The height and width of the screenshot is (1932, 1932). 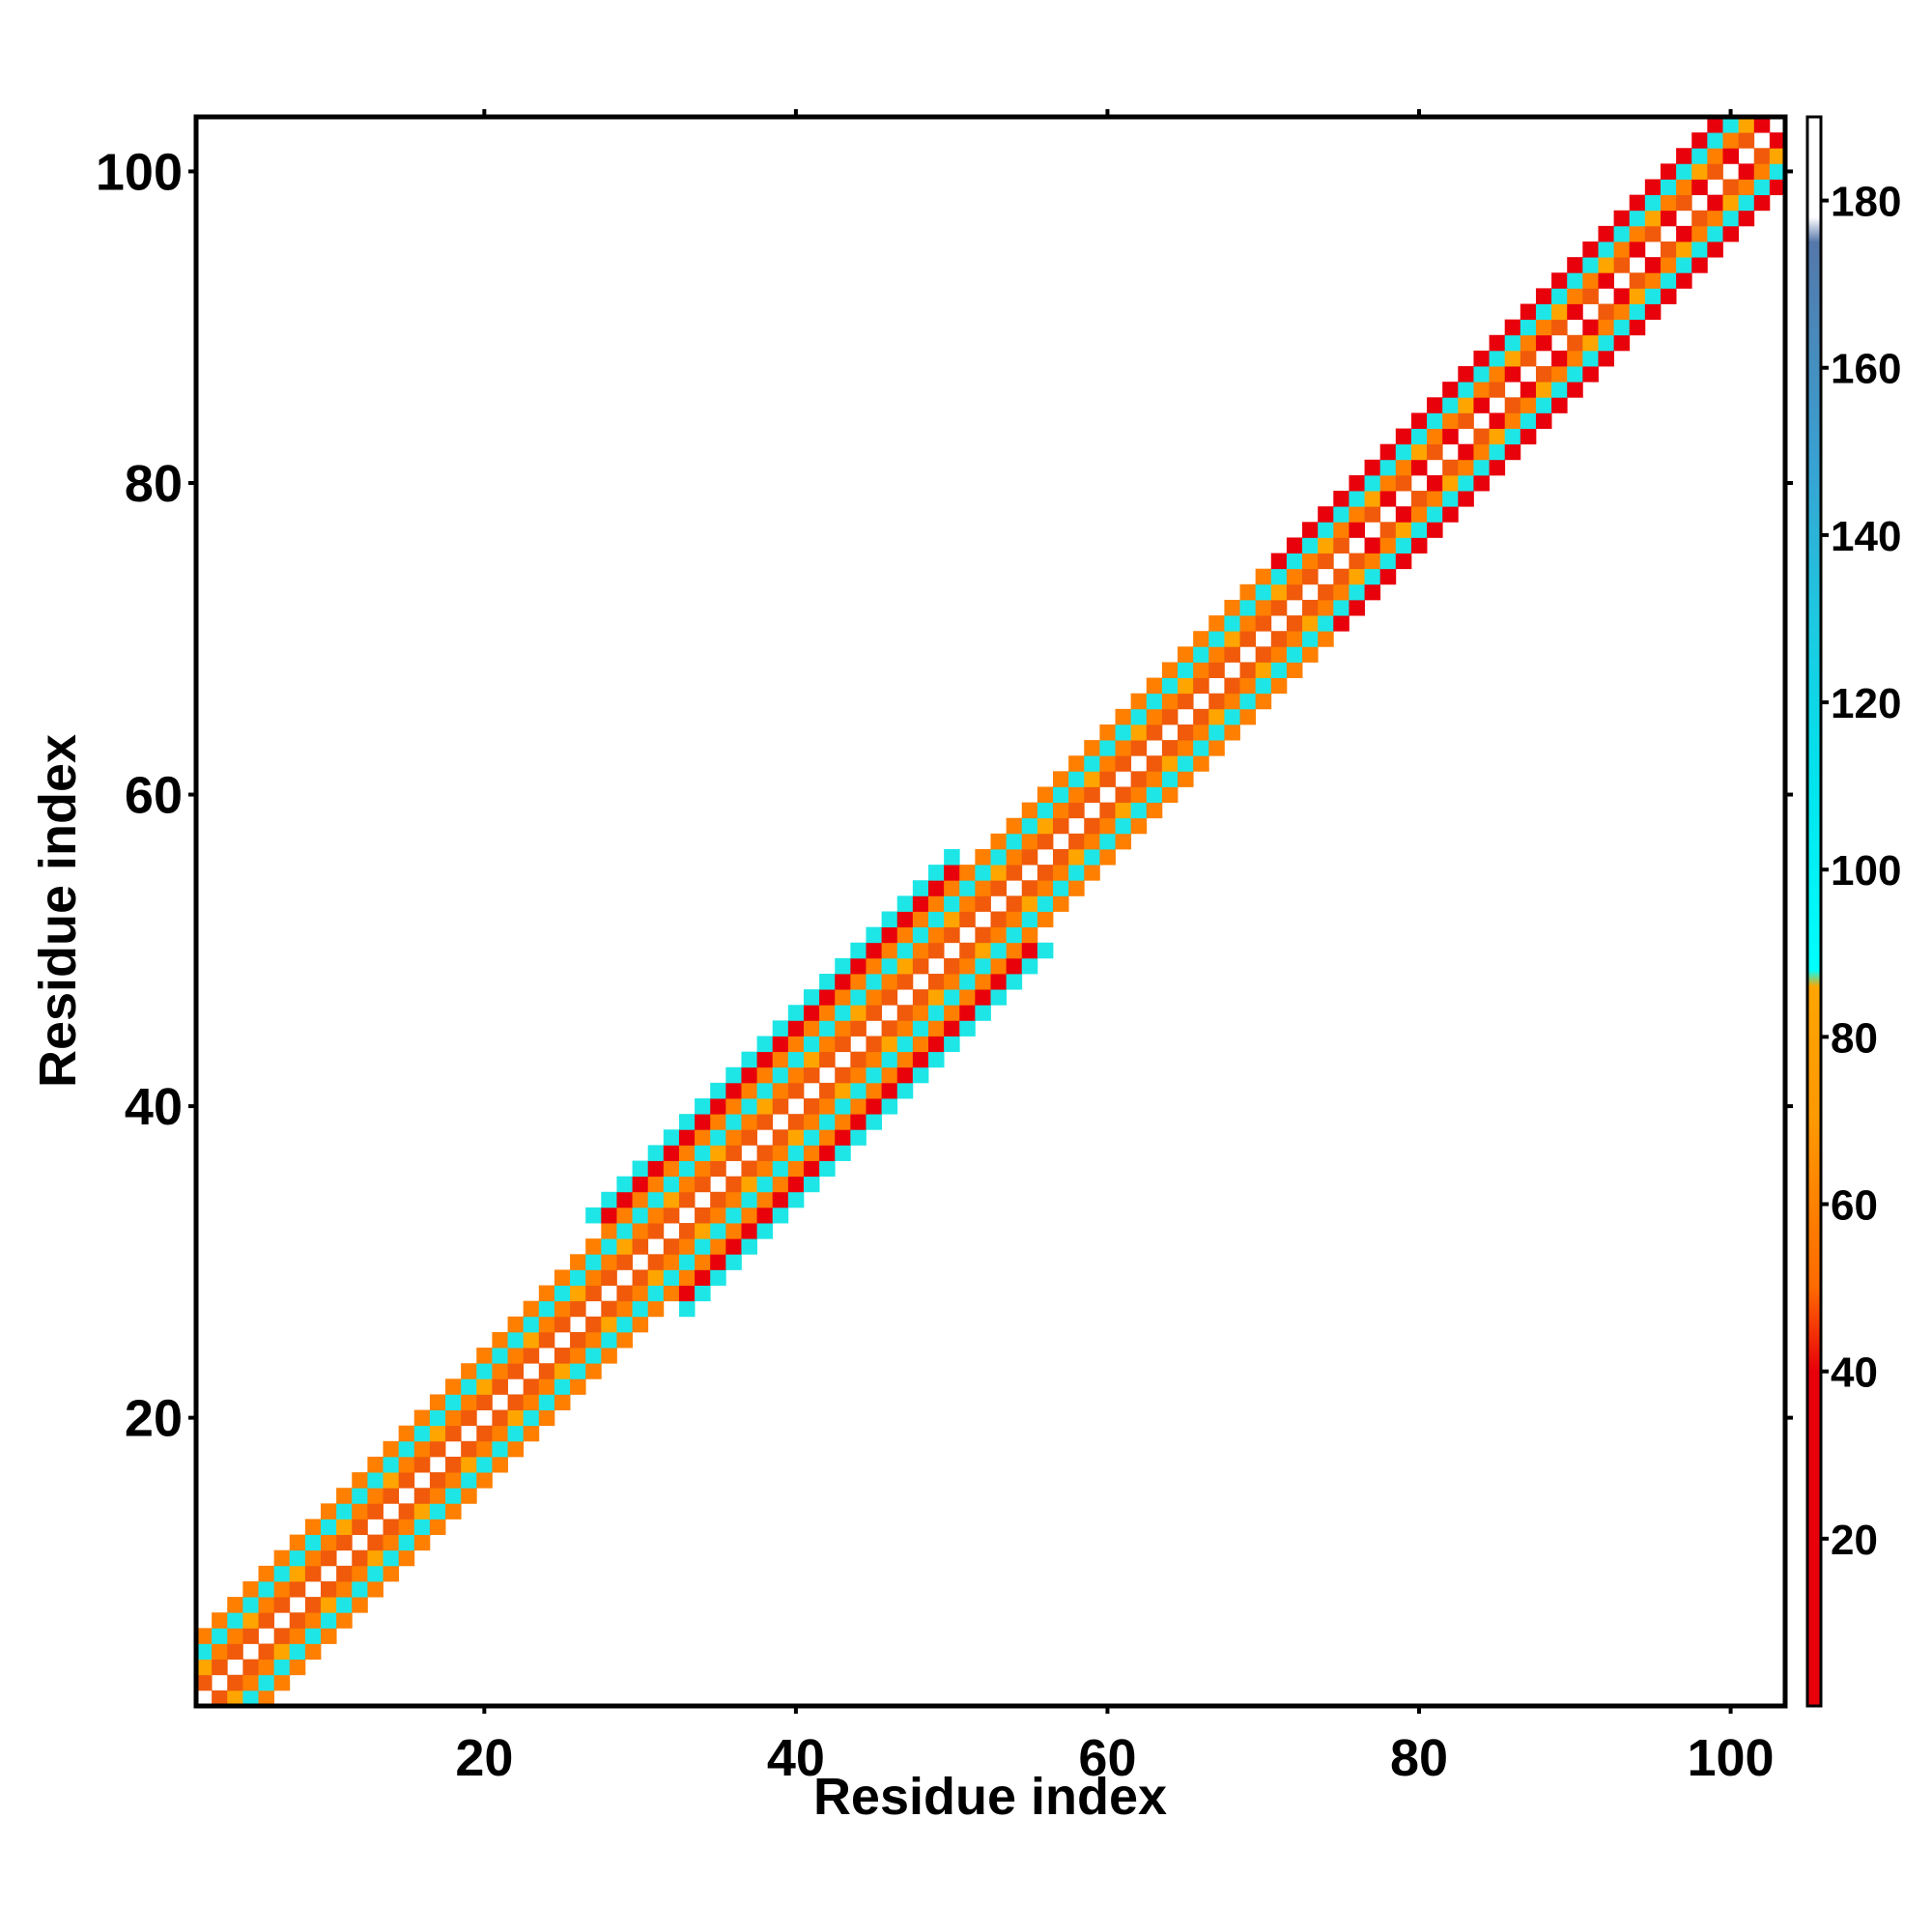 What do you see at coordinates (484, 1758) in the screenshot?
I see `x-tick-label: 20` at bounding box center [484, 1758].